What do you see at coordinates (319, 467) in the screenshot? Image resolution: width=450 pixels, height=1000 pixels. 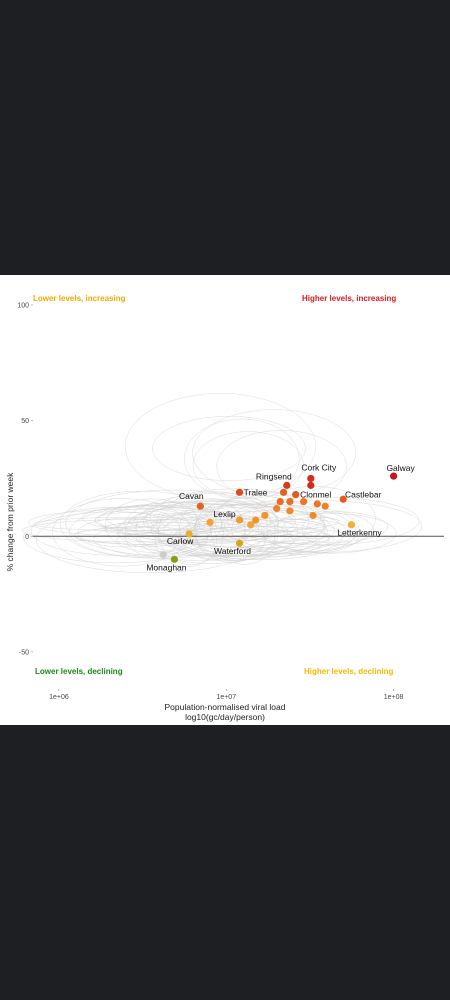 I see `point-label: Cork City` at bounding box center [319, 467].